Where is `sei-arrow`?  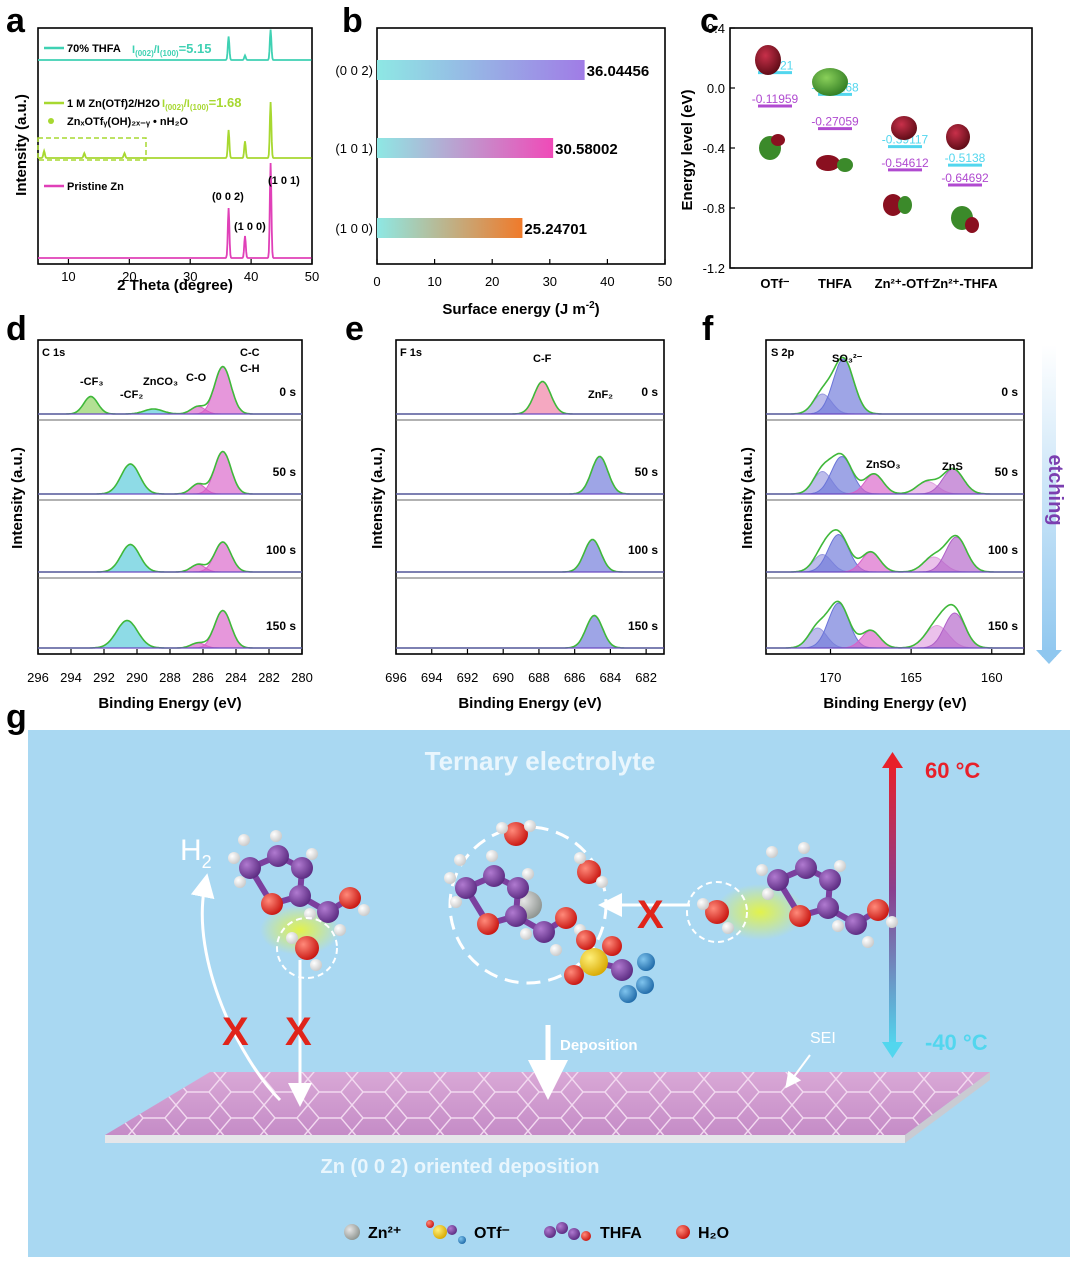 sei-arrow is located at coordinates (798, 1071).